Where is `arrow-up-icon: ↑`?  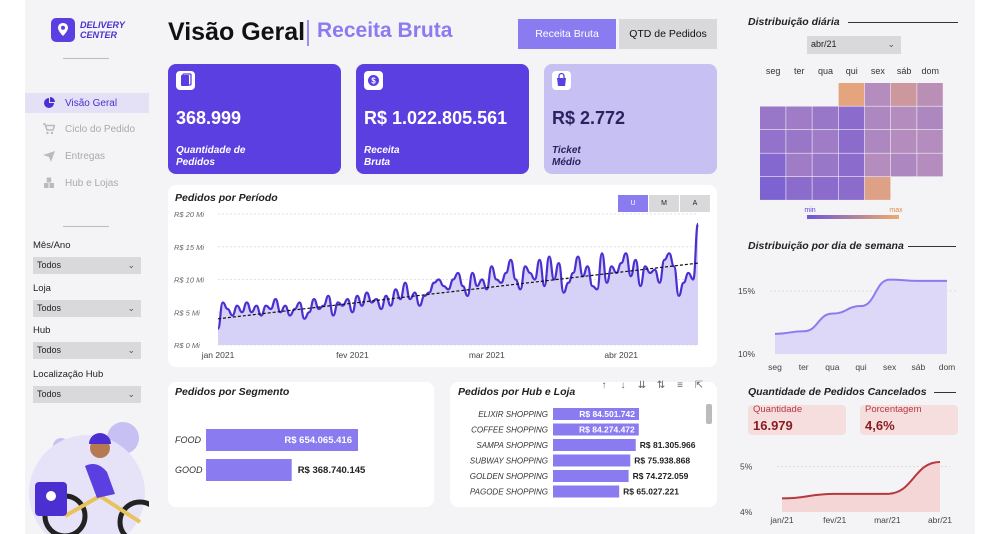
arrow-up-icon: ↑ is located at coordinates (604, 385).